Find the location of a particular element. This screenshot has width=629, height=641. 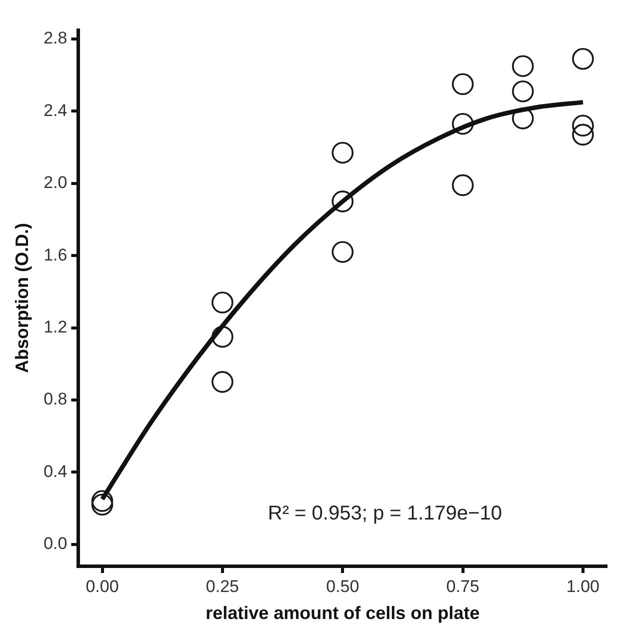

y-tick-label: 1.6 is located at coordinates (56, 254).